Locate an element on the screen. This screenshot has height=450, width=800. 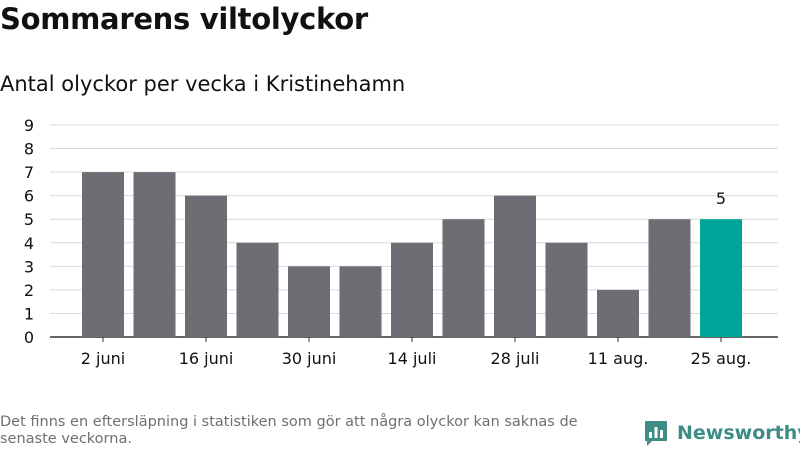
y-tick-label: 7 is located at coordinates (29, 172).